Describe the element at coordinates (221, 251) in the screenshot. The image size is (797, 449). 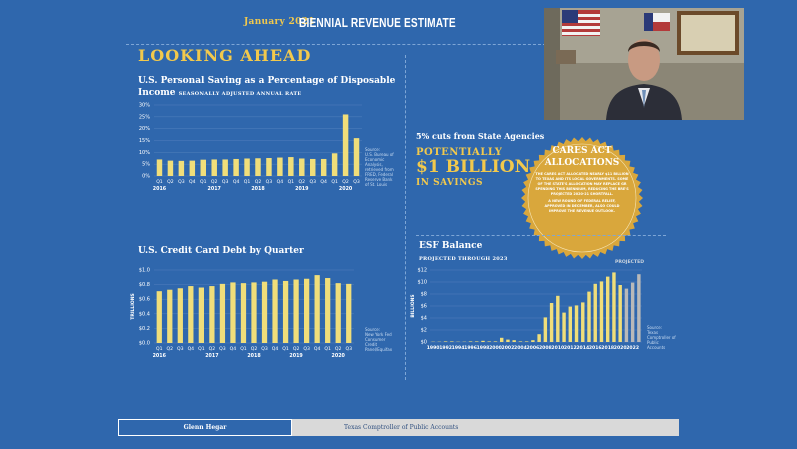
I see `credit-chart-title: U.S. Credit Card Debt by Quarter` at that location.